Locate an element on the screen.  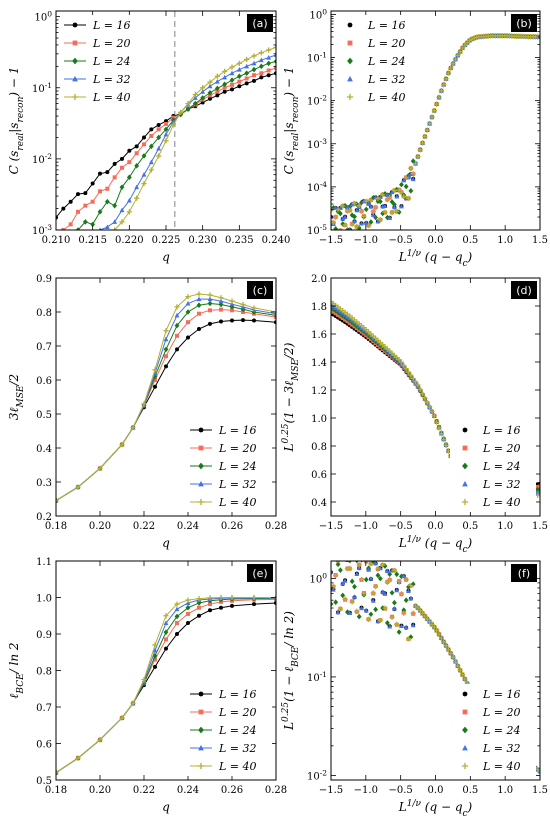
y-axis-label: L0.25(1 − ℓBCE/ ln 2) is located at coordinates (291, 671).